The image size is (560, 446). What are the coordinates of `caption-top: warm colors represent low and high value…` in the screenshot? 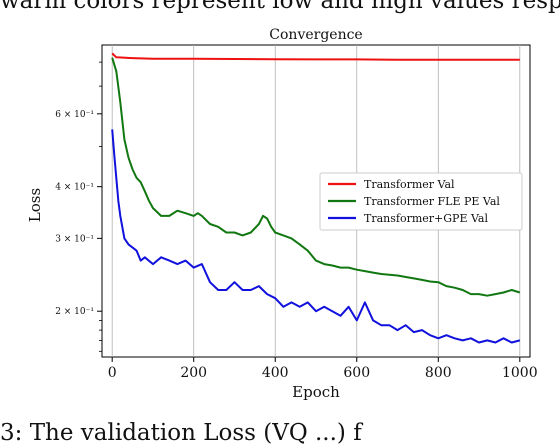 It's located at (280, 7).